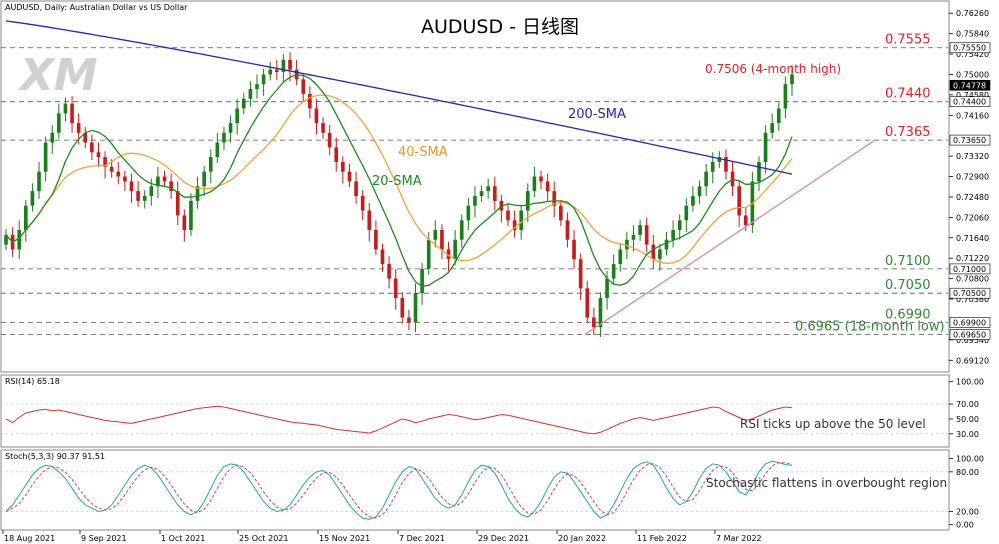  I want to click on rsi-tick-label: 30.00, so click(967, 434).